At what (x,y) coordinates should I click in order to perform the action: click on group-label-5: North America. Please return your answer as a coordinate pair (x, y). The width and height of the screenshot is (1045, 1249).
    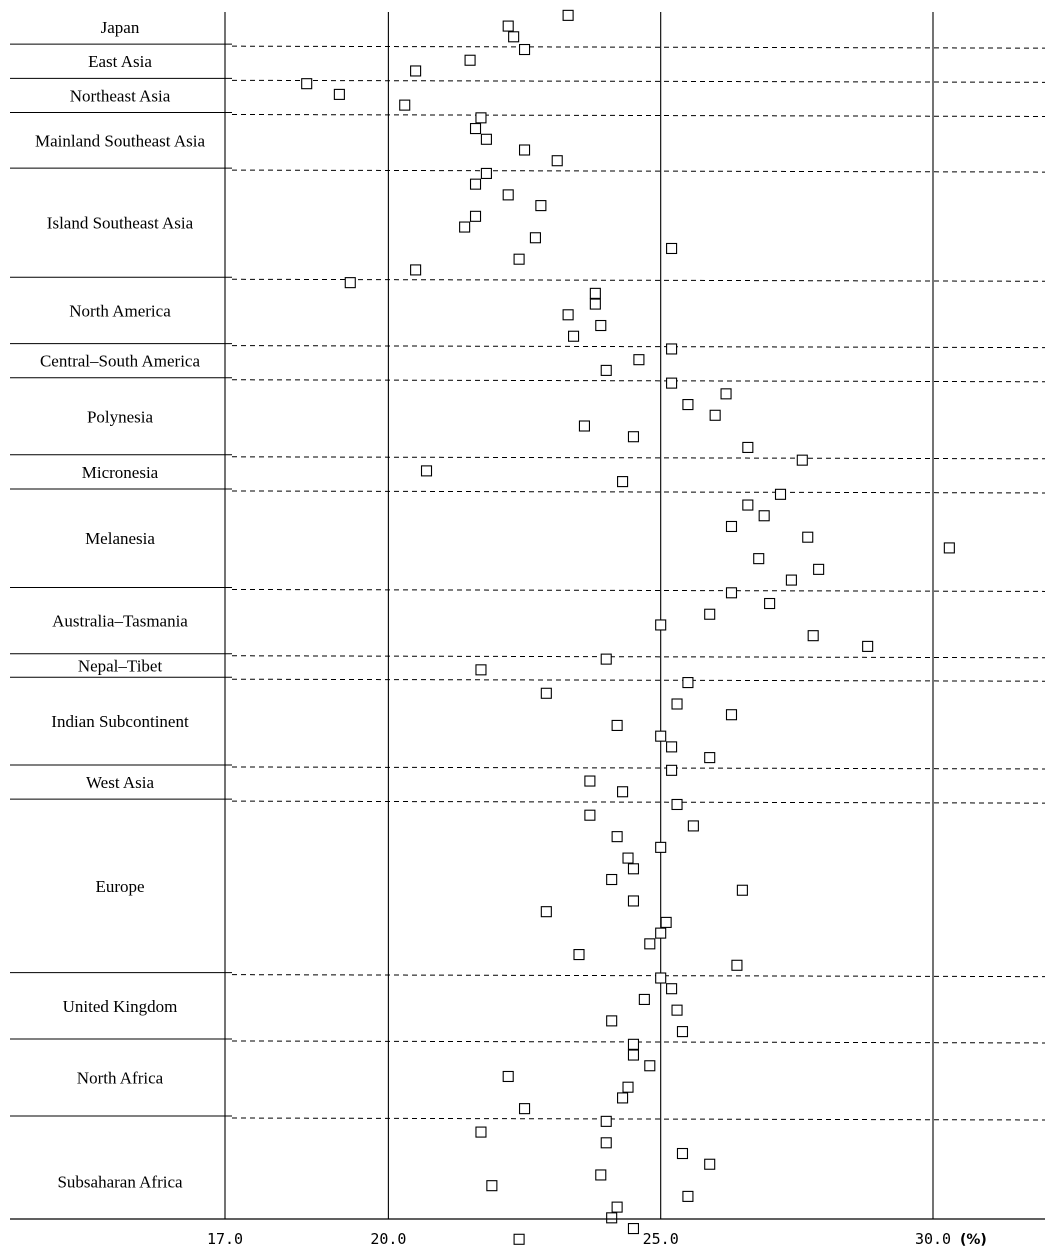
    Looking at the image, I should click on (120, 310).